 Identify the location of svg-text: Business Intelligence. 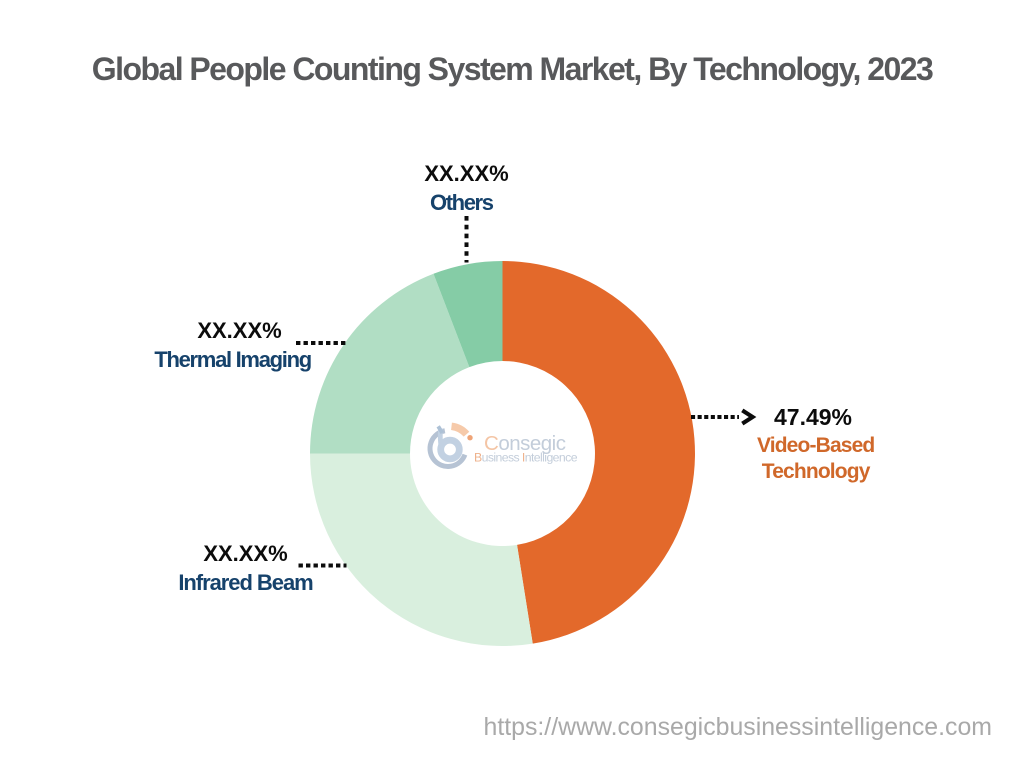
(526, 457).